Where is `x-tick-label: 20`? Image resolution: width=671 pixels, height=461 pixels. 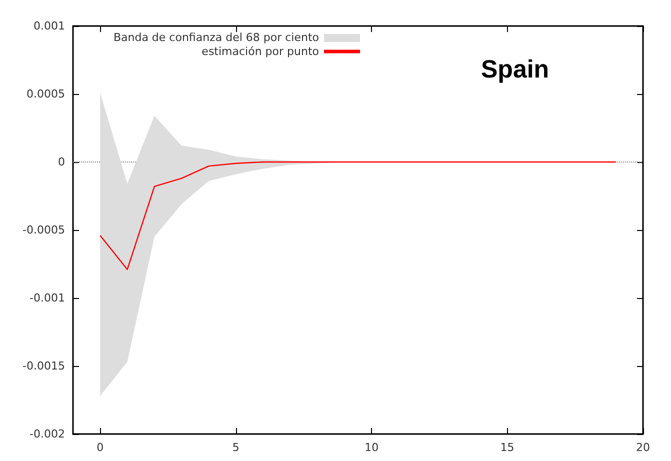
x-tick-label: 20 is located at coordinates (643, 447).